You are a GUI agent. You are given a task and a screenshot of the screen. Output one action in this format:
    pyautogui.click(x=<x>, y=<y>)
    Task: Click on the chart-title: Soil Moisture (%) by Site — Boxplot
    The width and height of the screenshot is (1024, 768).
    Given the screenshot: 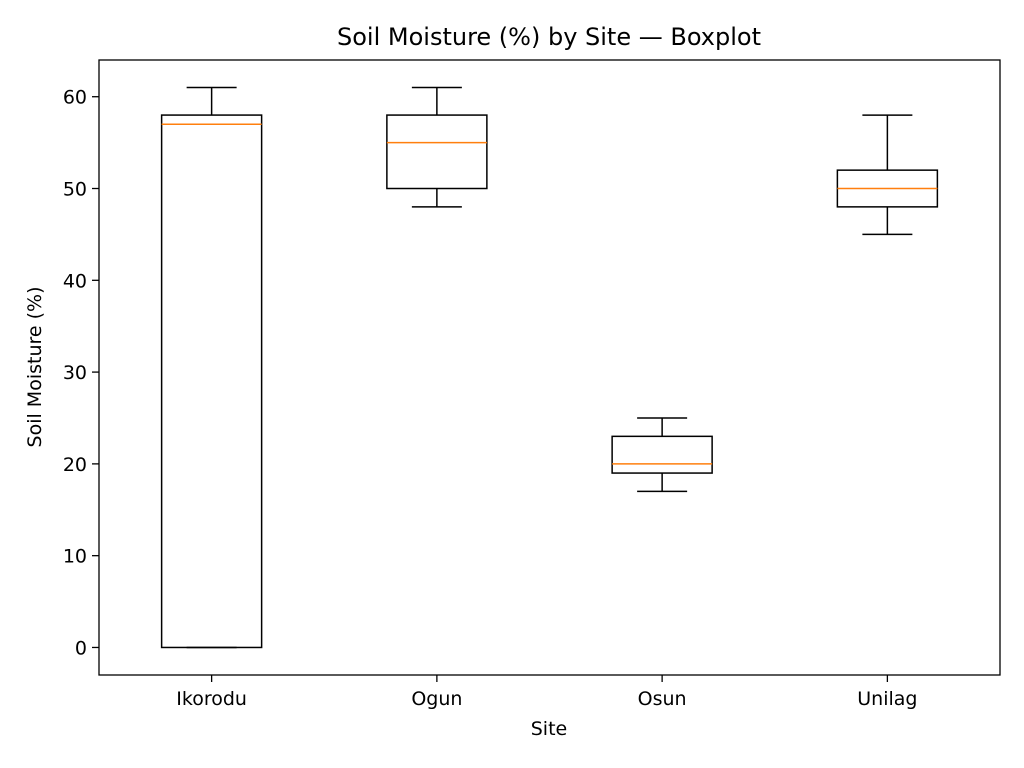 What is the action you would take?
    pyautogui.click(x=549, y=37)
    